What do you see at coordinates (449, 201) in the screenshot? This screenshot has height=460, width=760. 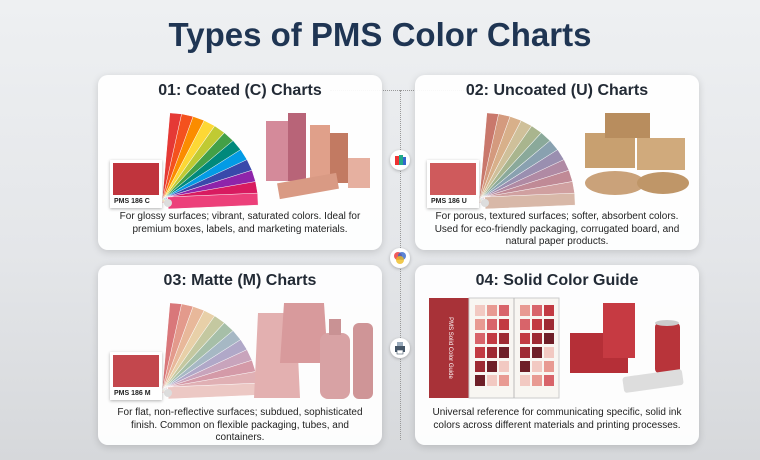 I see `swatch-label: PMS 186 U` at bounding box center [449, 201].